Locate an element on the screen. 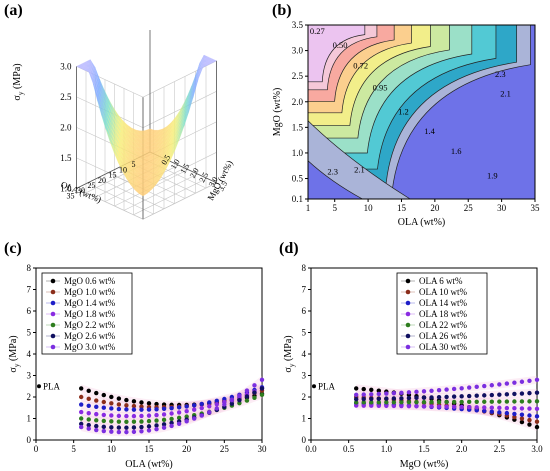 The image size is (550, 471). y-tick-label: 2.5 is located at coordinates (203, 177).